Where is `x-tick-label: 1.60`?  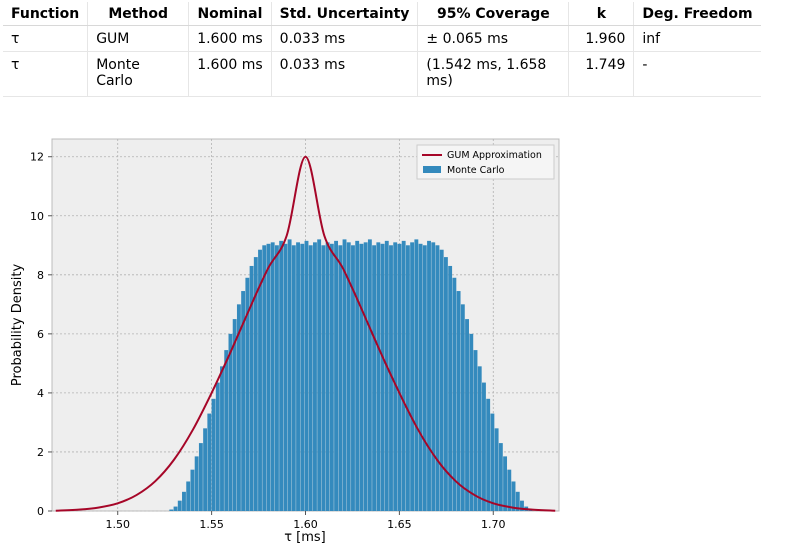
x-tick-label: 1.60 is located at coordinates (305, 524).